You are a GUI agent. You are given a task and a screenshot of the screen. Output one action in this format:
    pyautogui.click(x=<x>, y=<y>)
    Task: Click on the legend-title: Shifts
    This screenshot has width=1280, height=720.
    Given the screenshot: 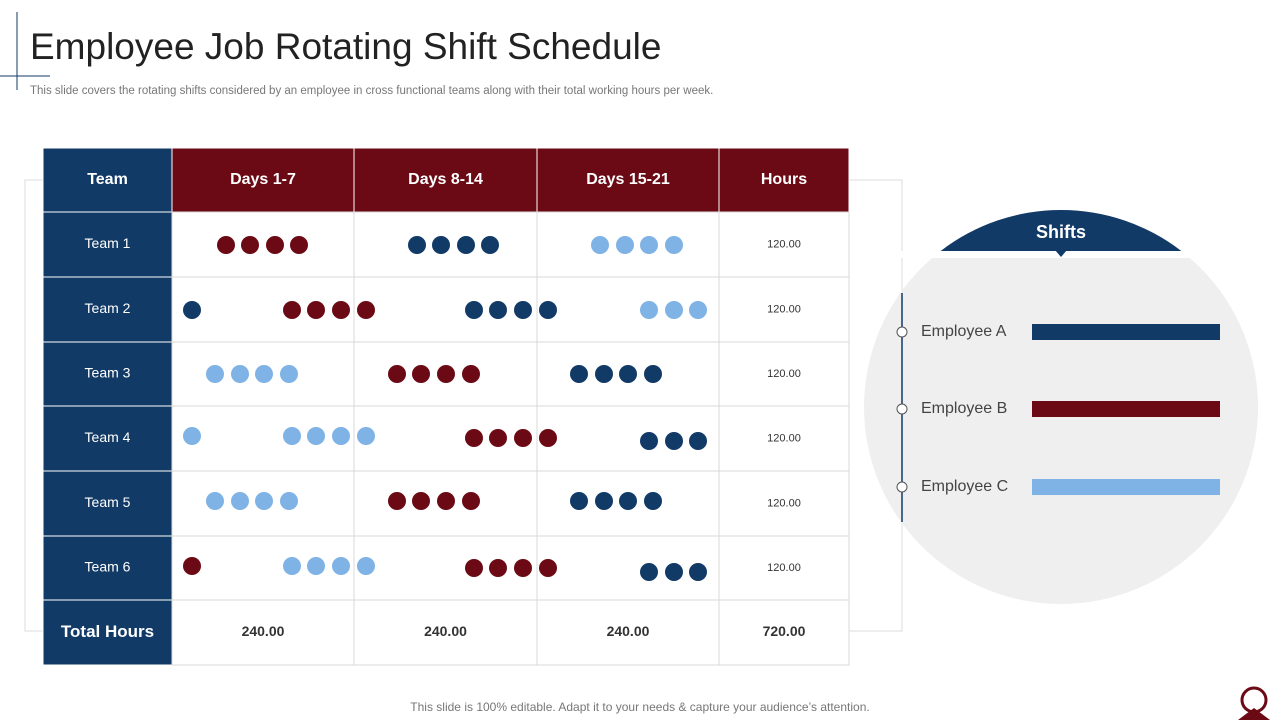 What is the action you would take?
    pyautogui.click(x=1061, y=232)
    